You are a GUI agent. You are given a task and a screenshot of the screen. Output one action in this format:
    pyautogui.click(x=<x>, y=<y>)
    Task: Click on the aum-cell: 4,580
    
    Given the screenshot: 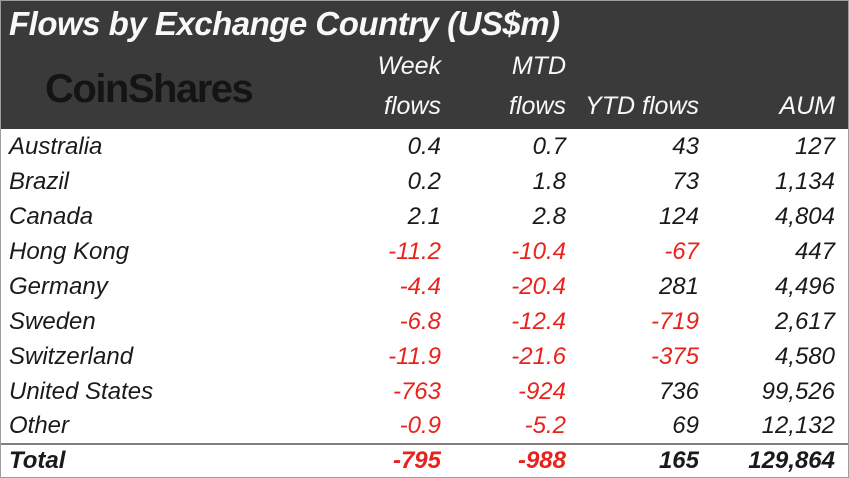 What is the action you would take?
    pyautogui.click(x=804, y=356)
    